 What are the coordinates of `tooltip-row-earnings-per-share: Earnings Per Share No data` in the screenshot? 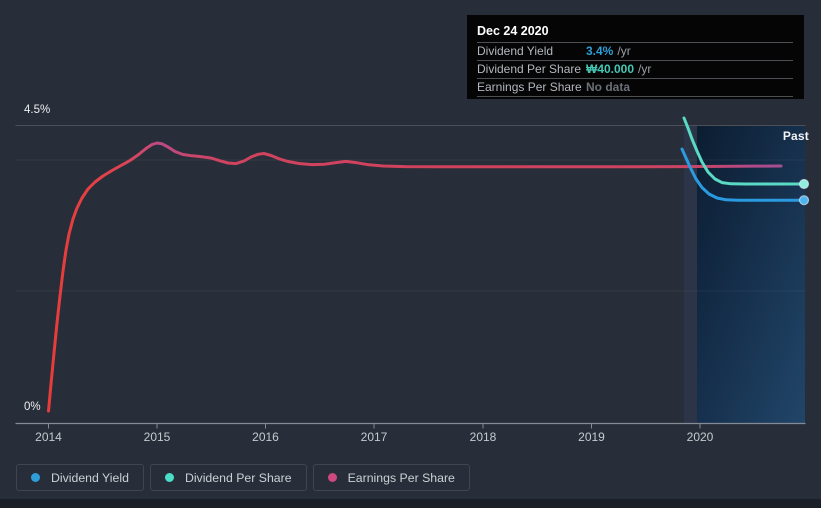 It's located at (635, 88).